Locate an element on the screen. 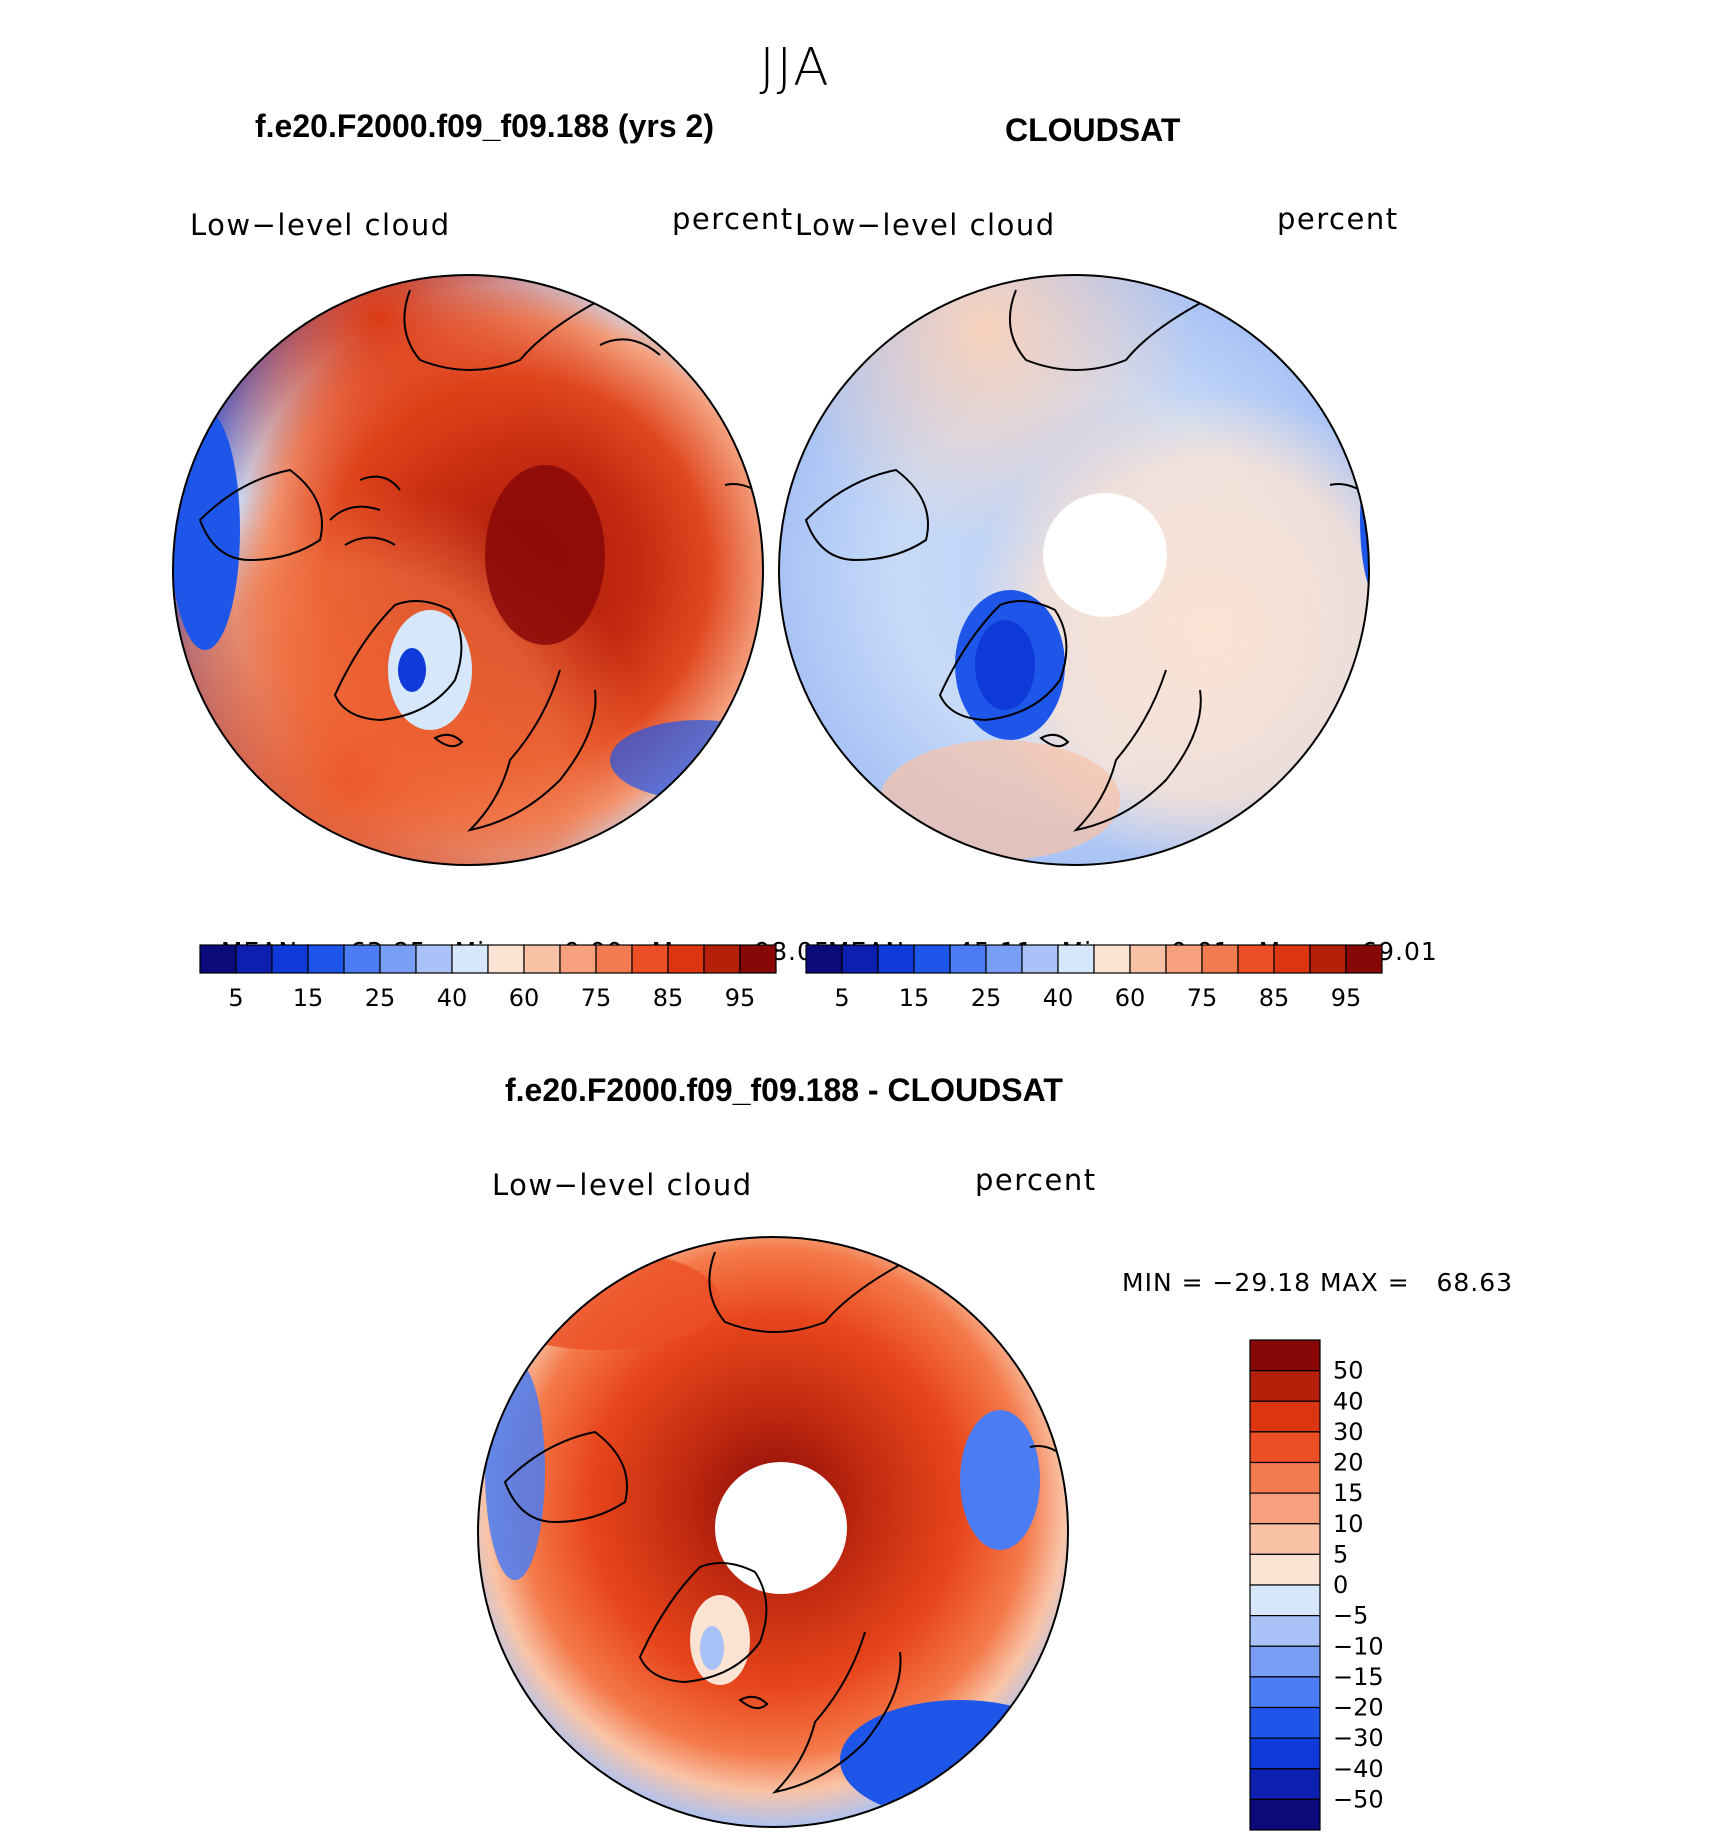  panel3-map-boundary is located at coordinates (773, 1532).